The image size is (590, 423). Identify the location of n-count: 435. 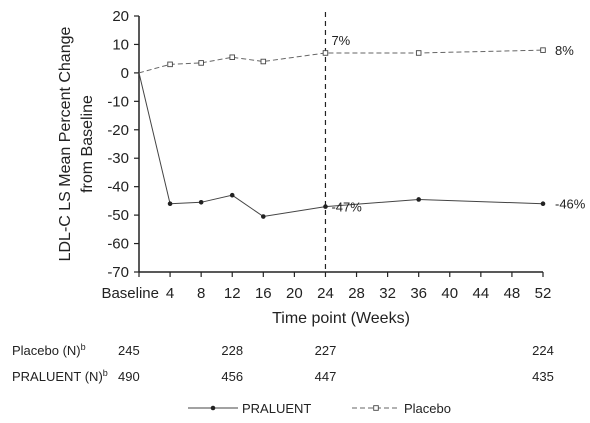
(543, 376).